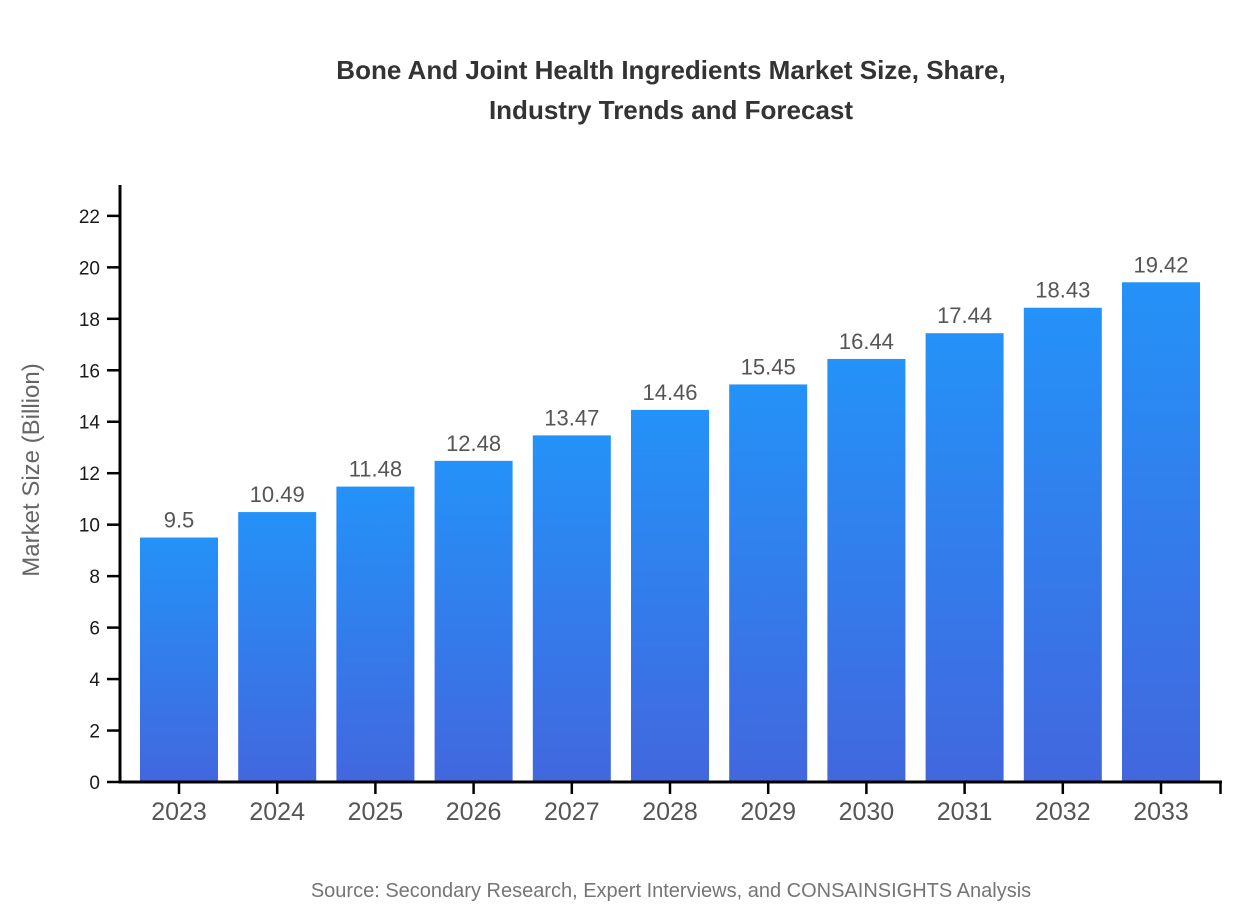  I want to click on bar-value-label: 18.43, so click(1062, 290).